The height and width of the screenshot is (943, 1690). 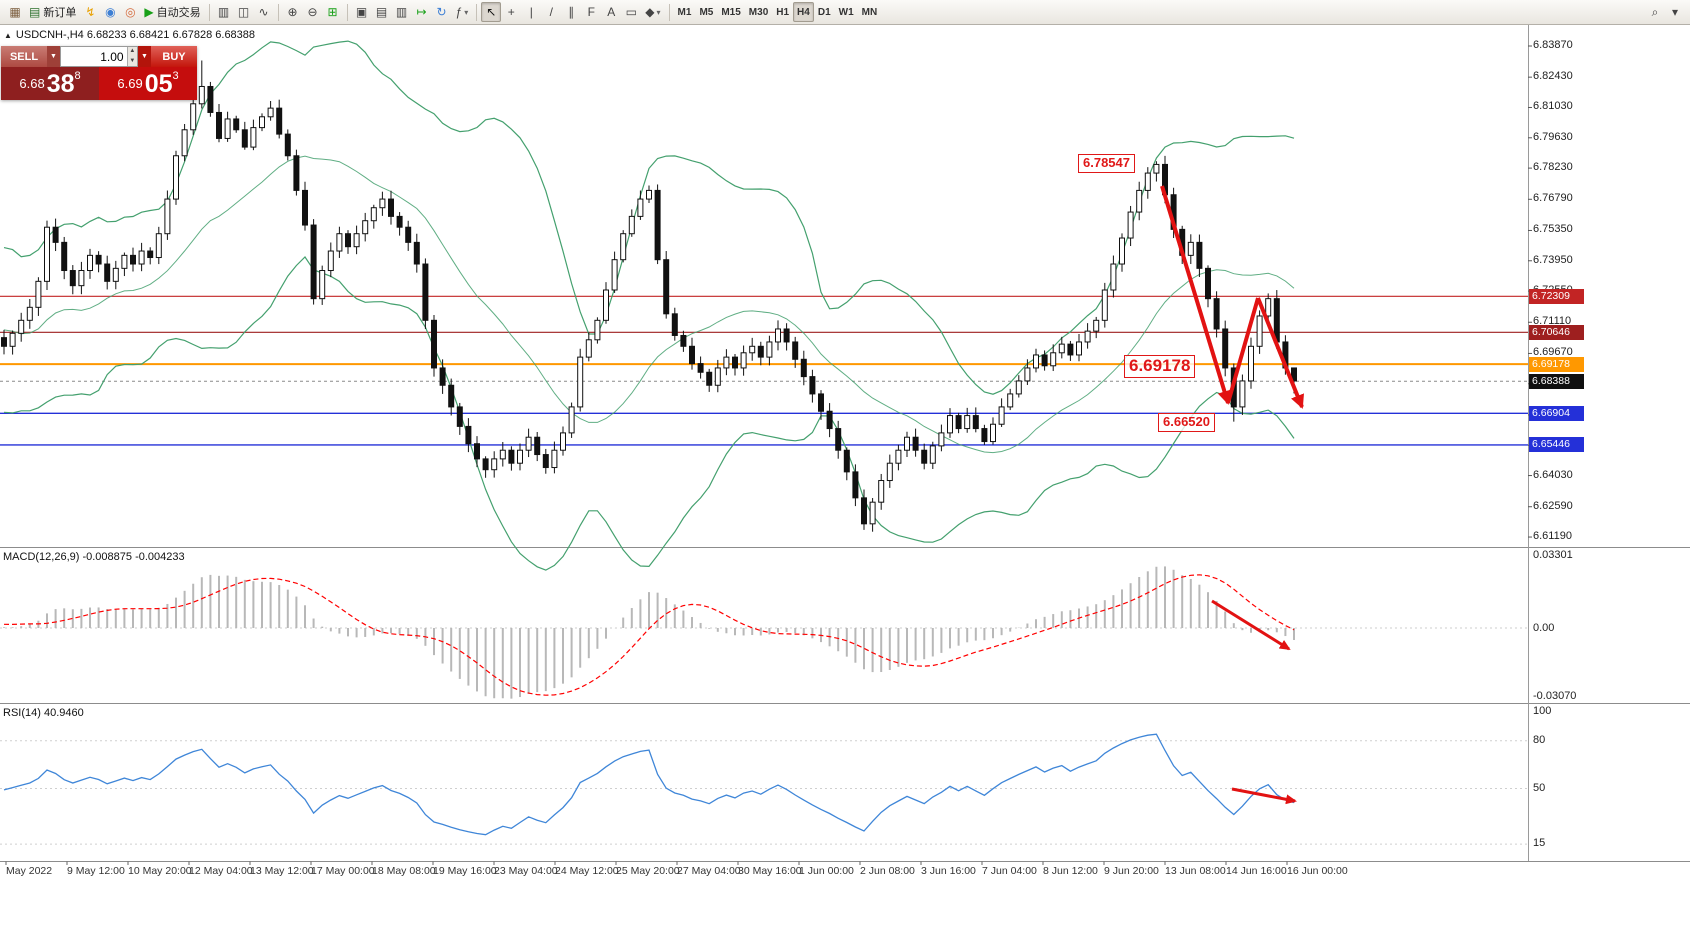 I want to click on timeframe-m5-button: M5, so click(x=706, y=12).